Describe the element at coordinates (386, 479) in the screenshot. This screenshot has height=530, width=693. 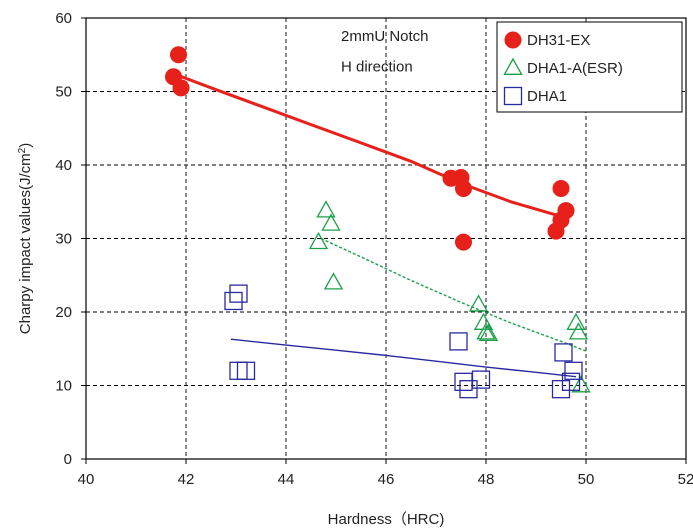
I see `x-tick-label: 46` at that location.